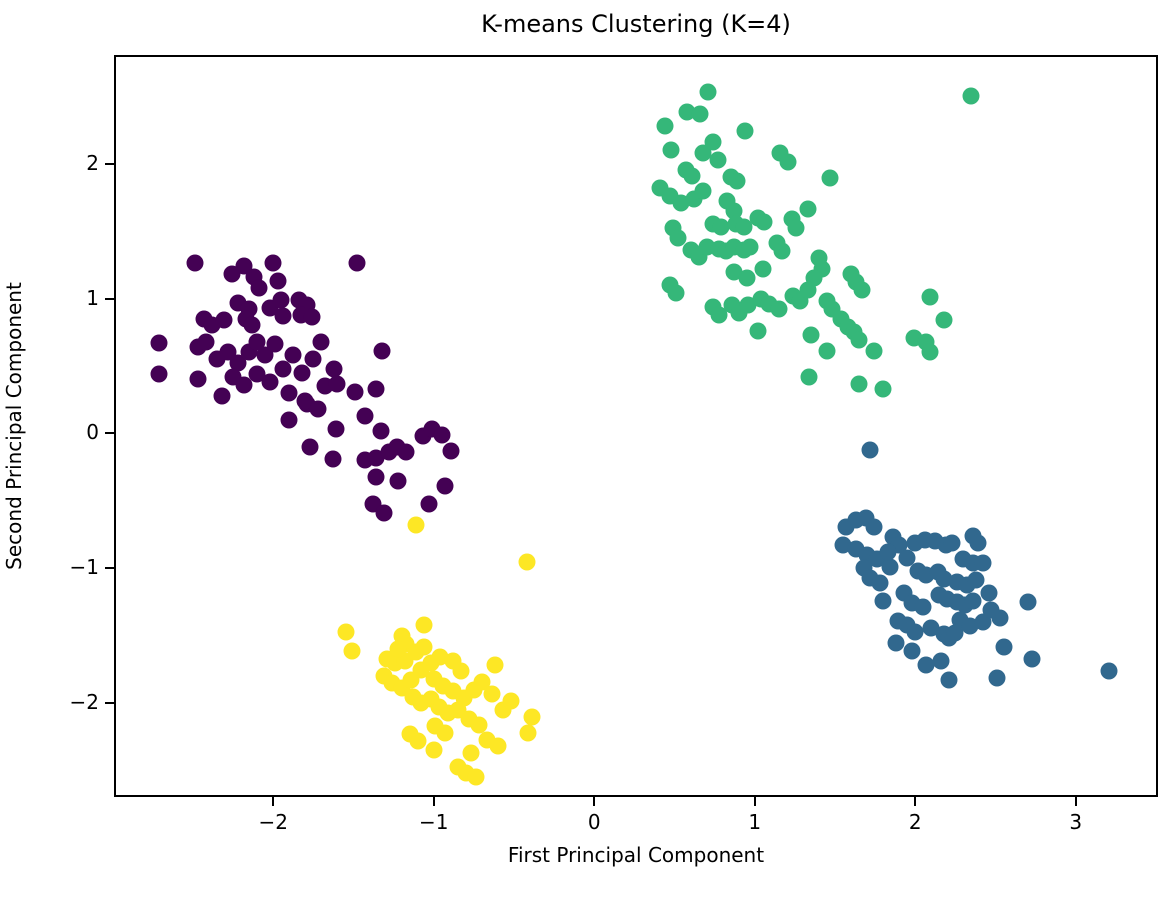  Describe the element at coordinates (636, 24) in the screenshot. I see `chart-title: K-means Clustering (K=4)` at that location.